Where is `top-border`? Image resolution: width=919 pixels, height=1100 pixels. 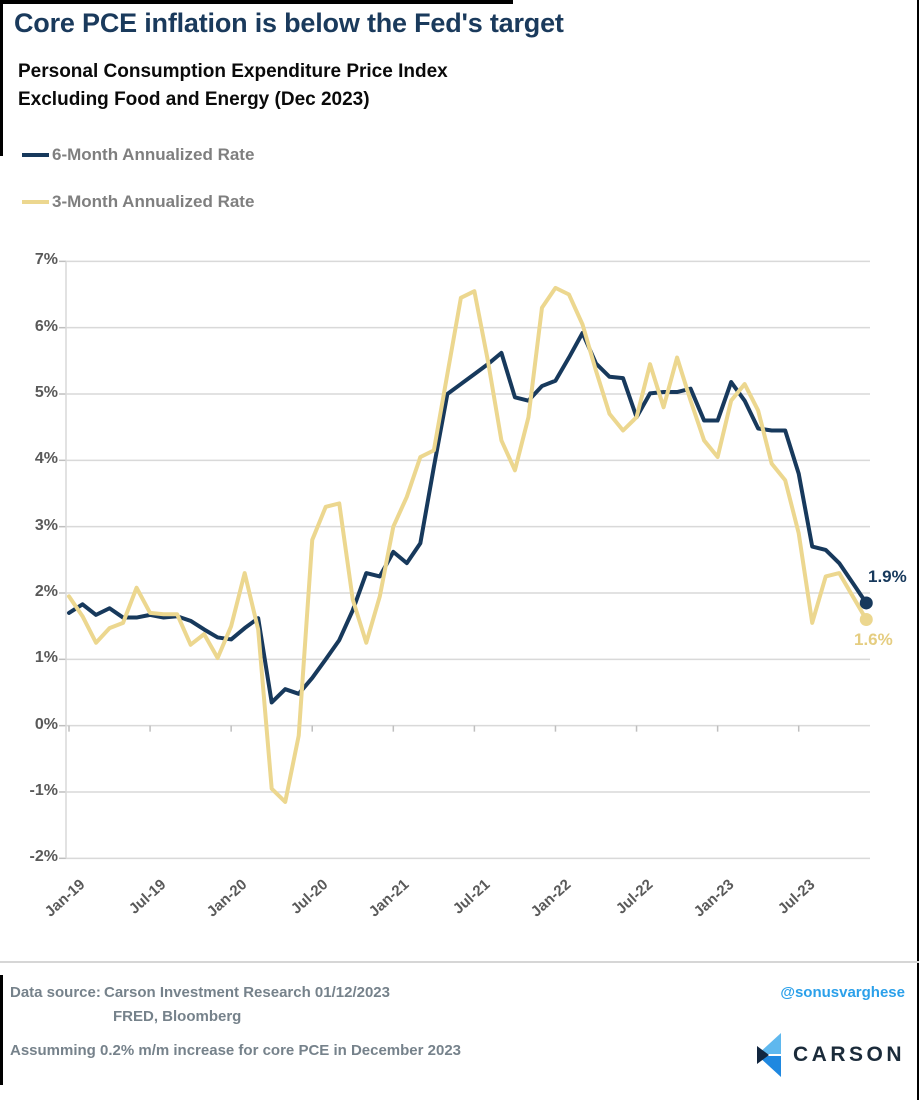
top-border is located at coordinates (256, 2).